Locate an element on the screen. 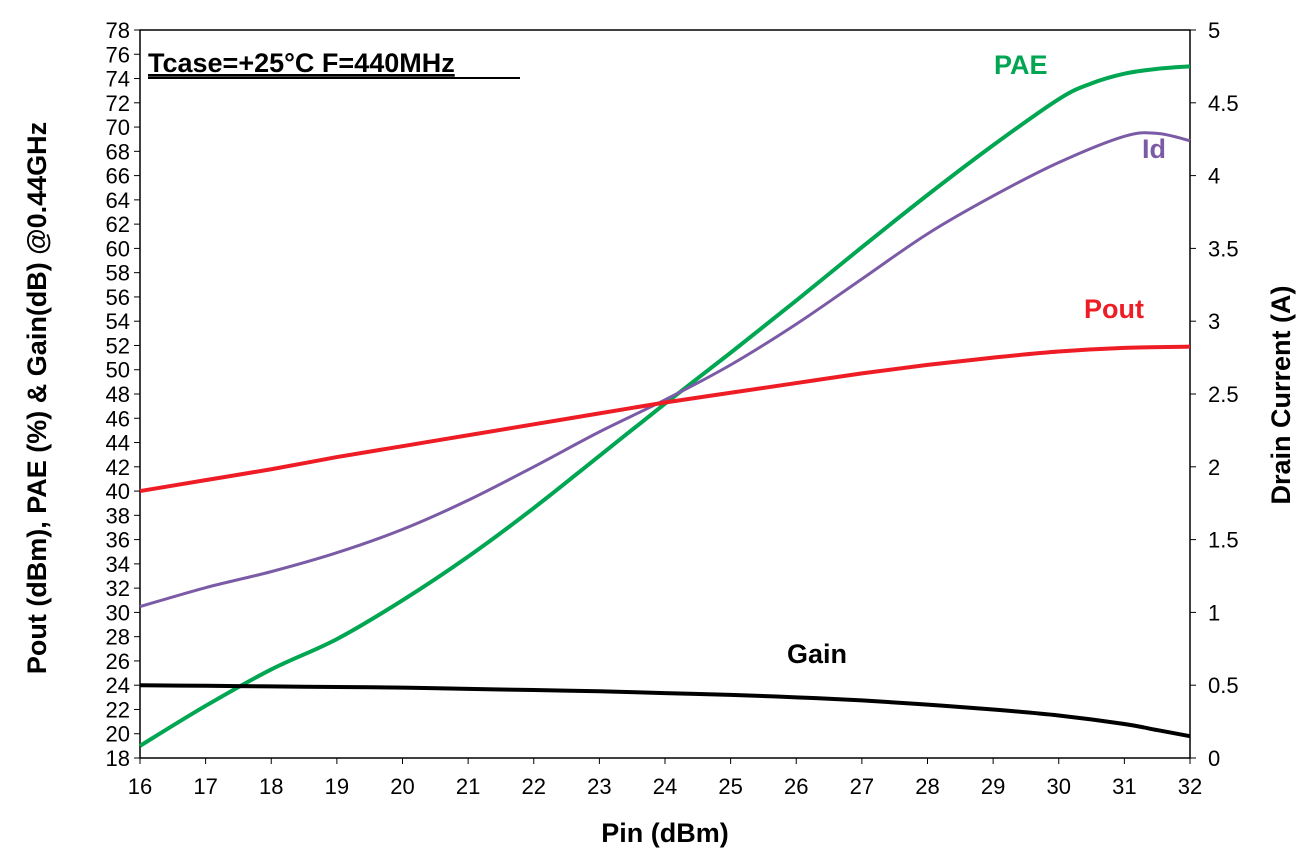  y-tick-label: 68 is located at coordinates (118, 151).